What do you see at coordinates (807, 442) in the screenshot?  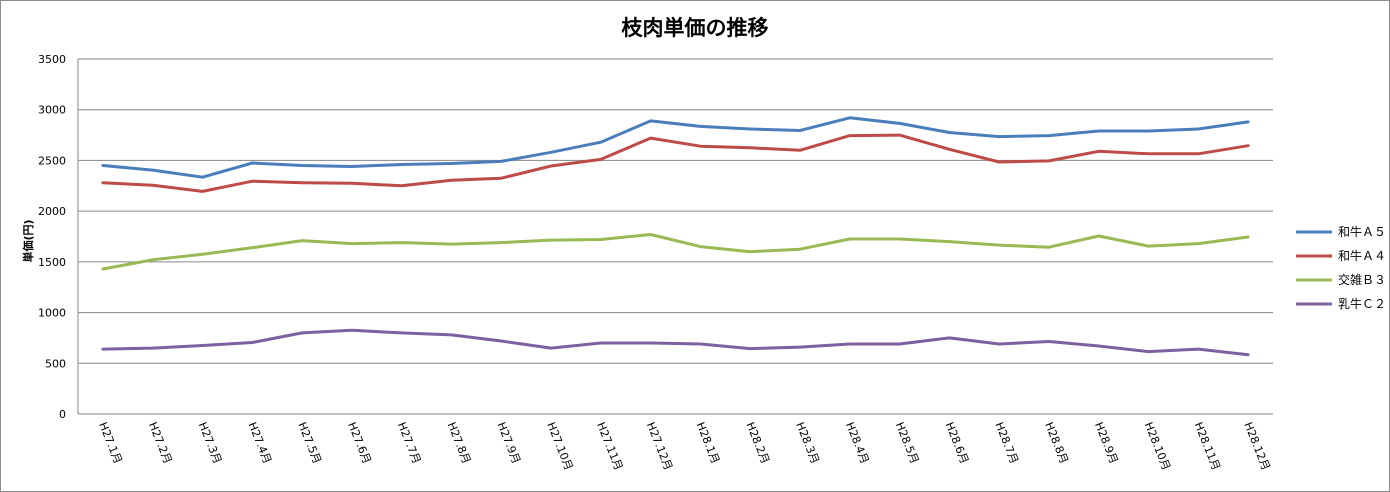 I see `x-tick-label: H28.3月` at bounding box center [807, 442].